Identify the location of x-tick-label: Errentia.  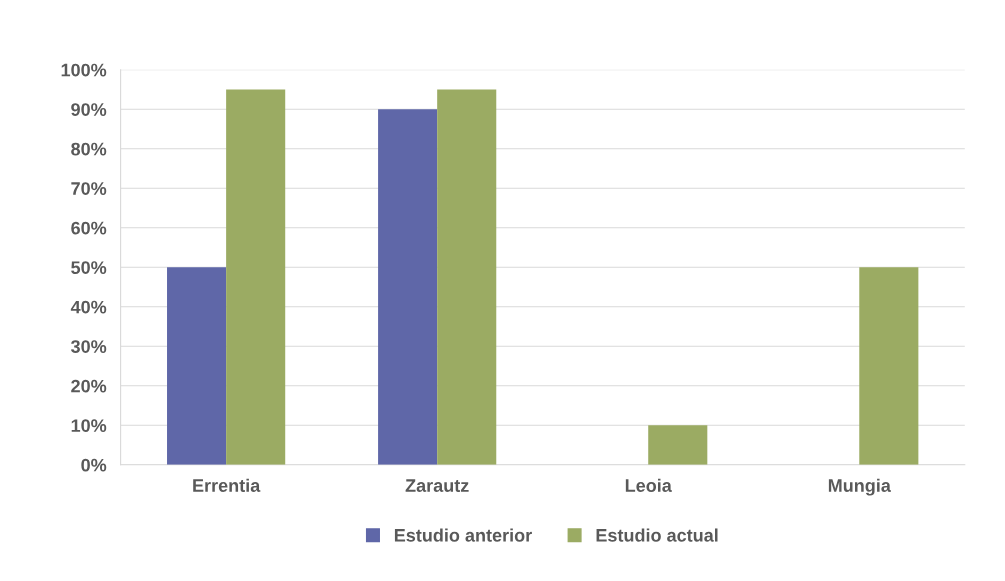
(227, 485).